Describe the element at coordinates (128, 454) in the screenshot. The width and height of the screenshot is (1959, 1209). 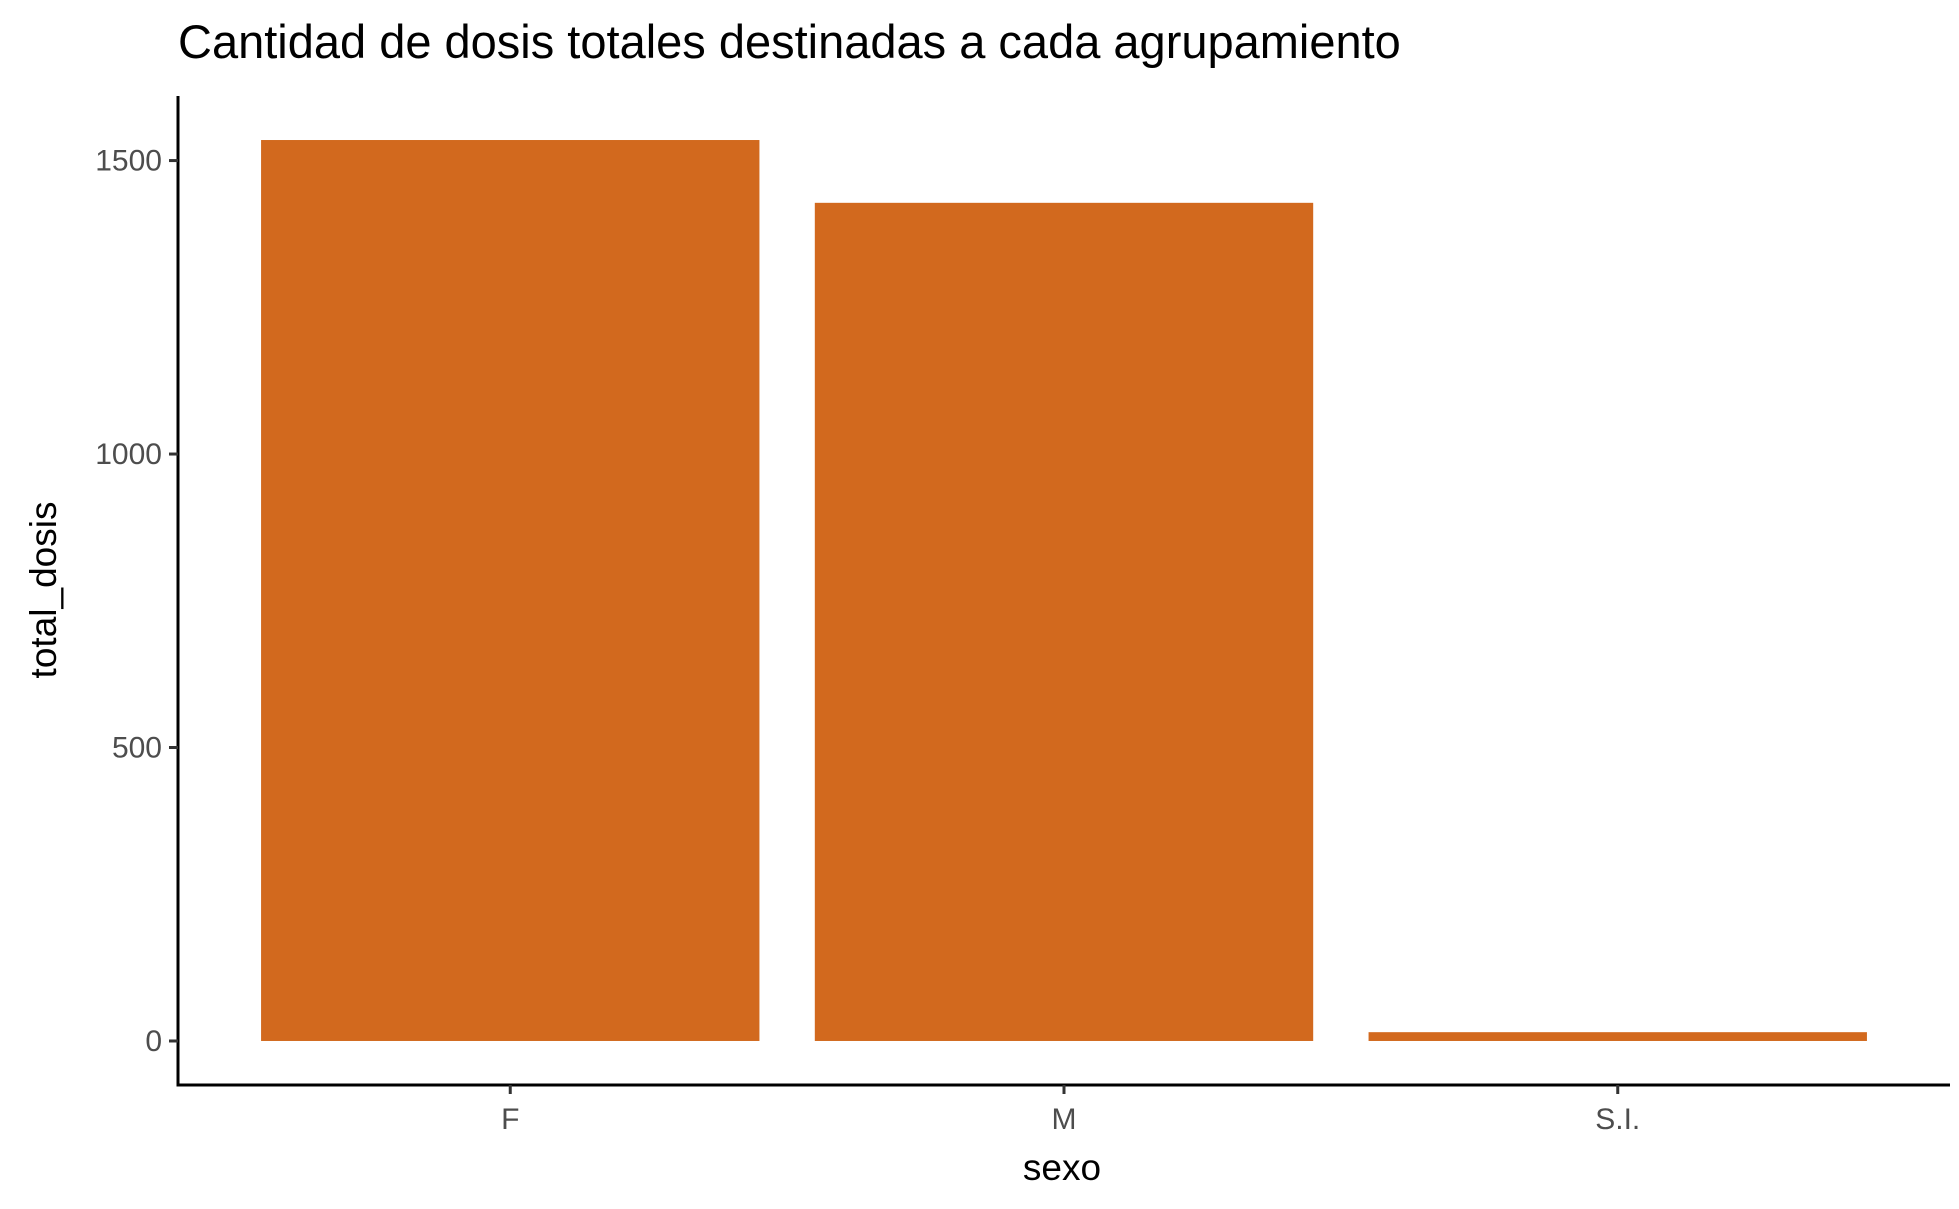
I see `y-tick-label: 1000` at that location.